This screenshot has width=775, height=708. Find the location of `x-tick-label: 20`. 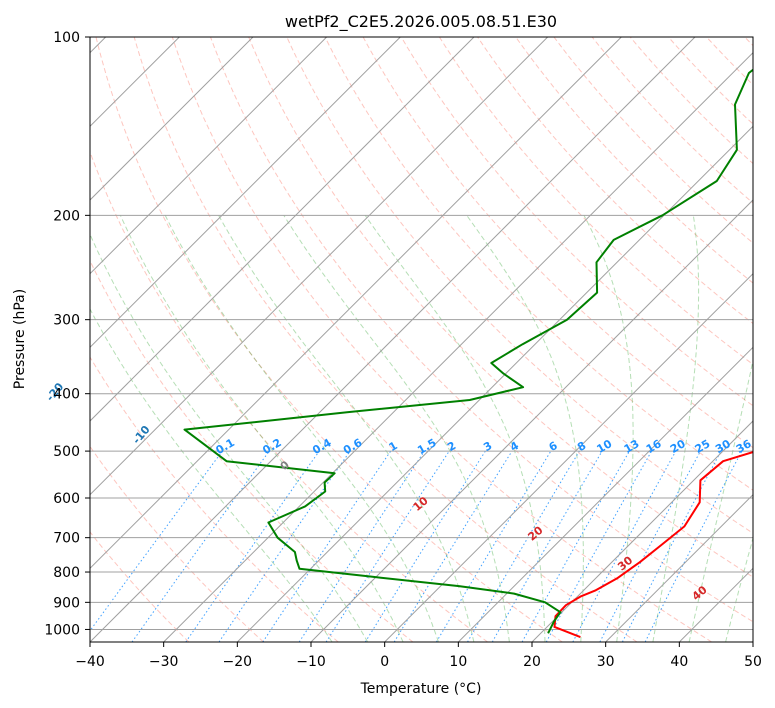

x-tick-label: 20 is located at coordinates (532, 662).